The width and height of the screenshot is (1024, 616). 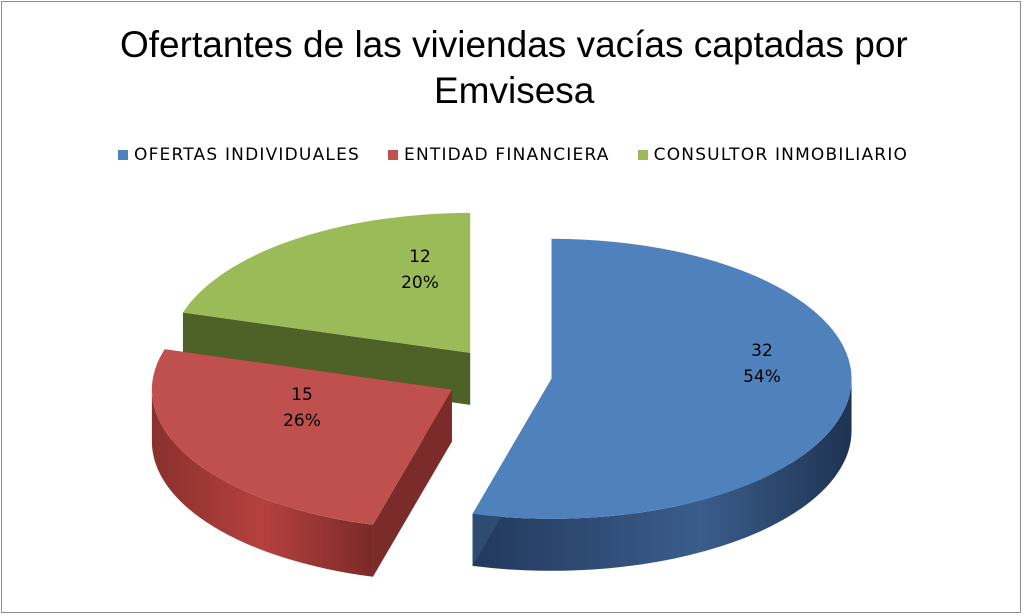 I want to click on pie-slice-cut-face, so click(x=326, y=358).